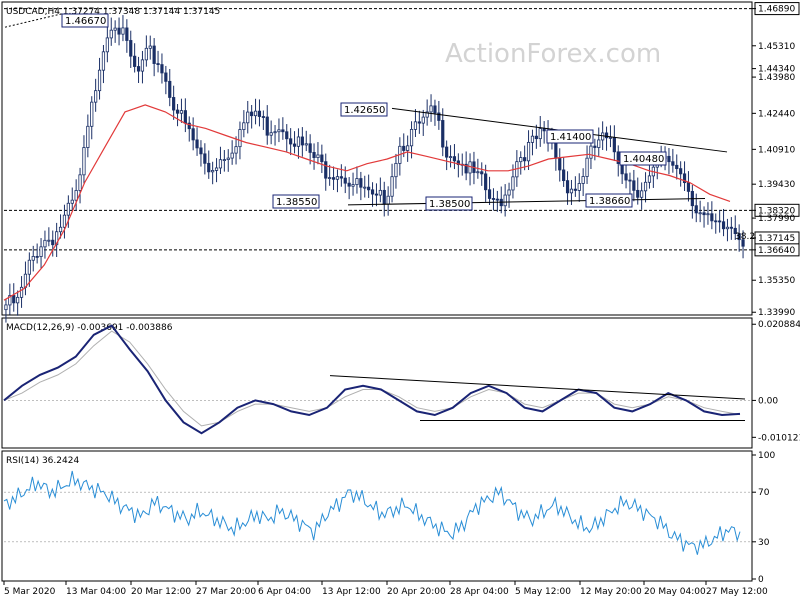 The height and width of the screenshot is (600, 800). What do you see at coordinates (526, 202) in the screenshot?
I see `support-trendline` at bounding box center [526, 202].